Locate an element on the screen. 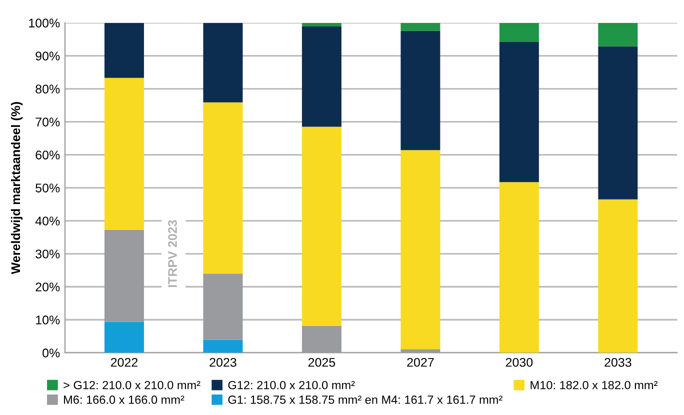 This screenshot has width=684, height=415. y-tick-label: 10% is located at coordinates (48, 320).